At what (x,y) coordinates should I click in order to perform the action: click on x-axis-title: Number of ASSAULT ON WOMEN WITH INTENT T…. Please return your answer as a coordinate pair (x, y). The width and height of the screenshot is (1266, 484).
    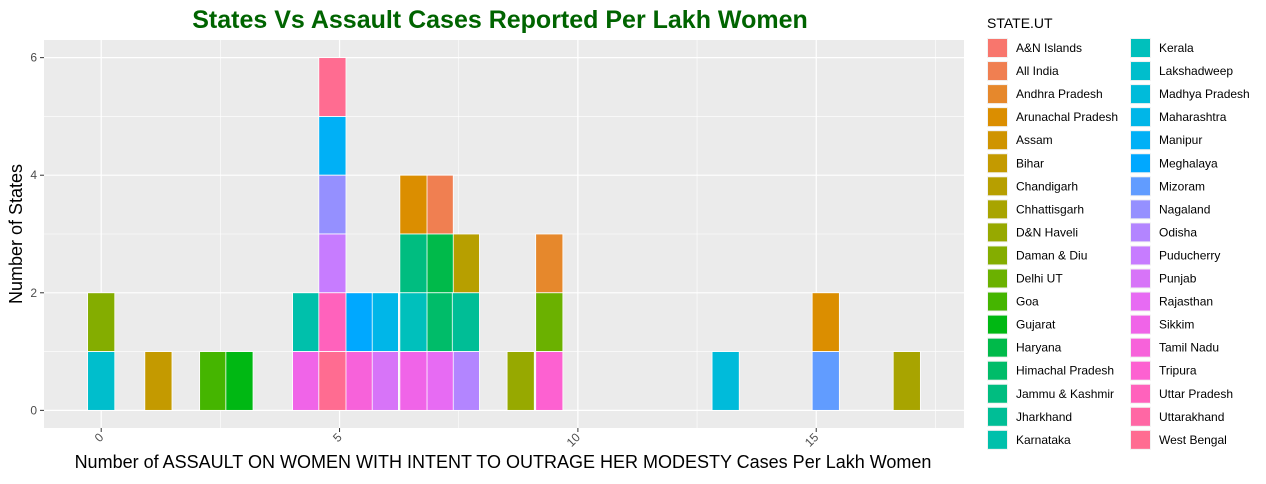
    Looking at the image, I should click on (503, 462).